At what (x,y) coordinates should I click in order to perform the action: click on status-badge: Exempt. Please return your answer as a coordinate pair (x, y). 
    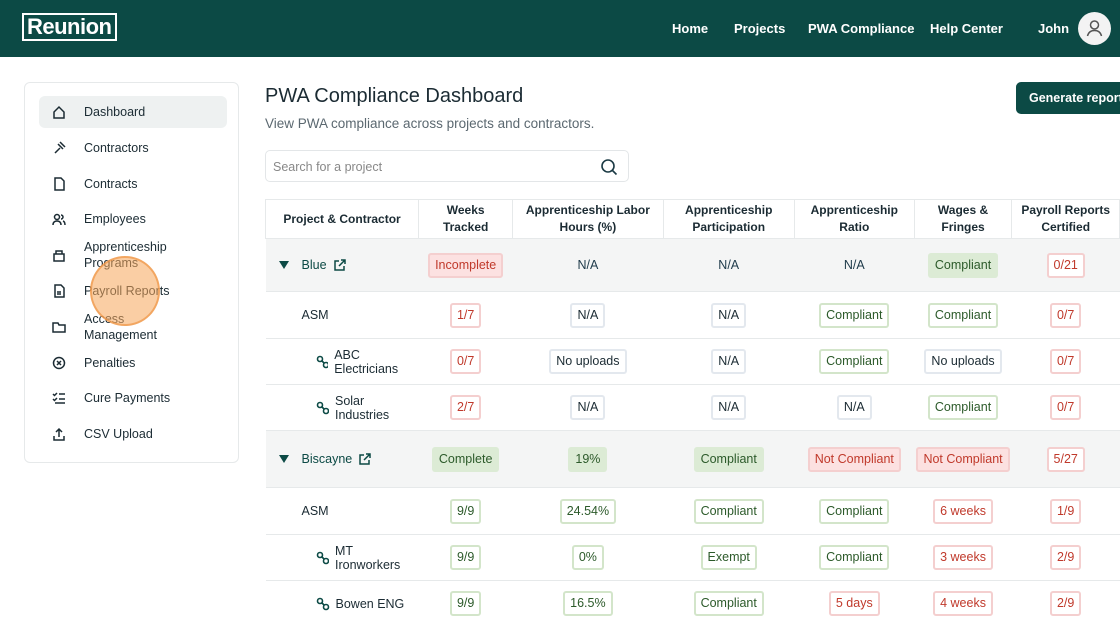
    Looking at the image, I should click on (728, 557).